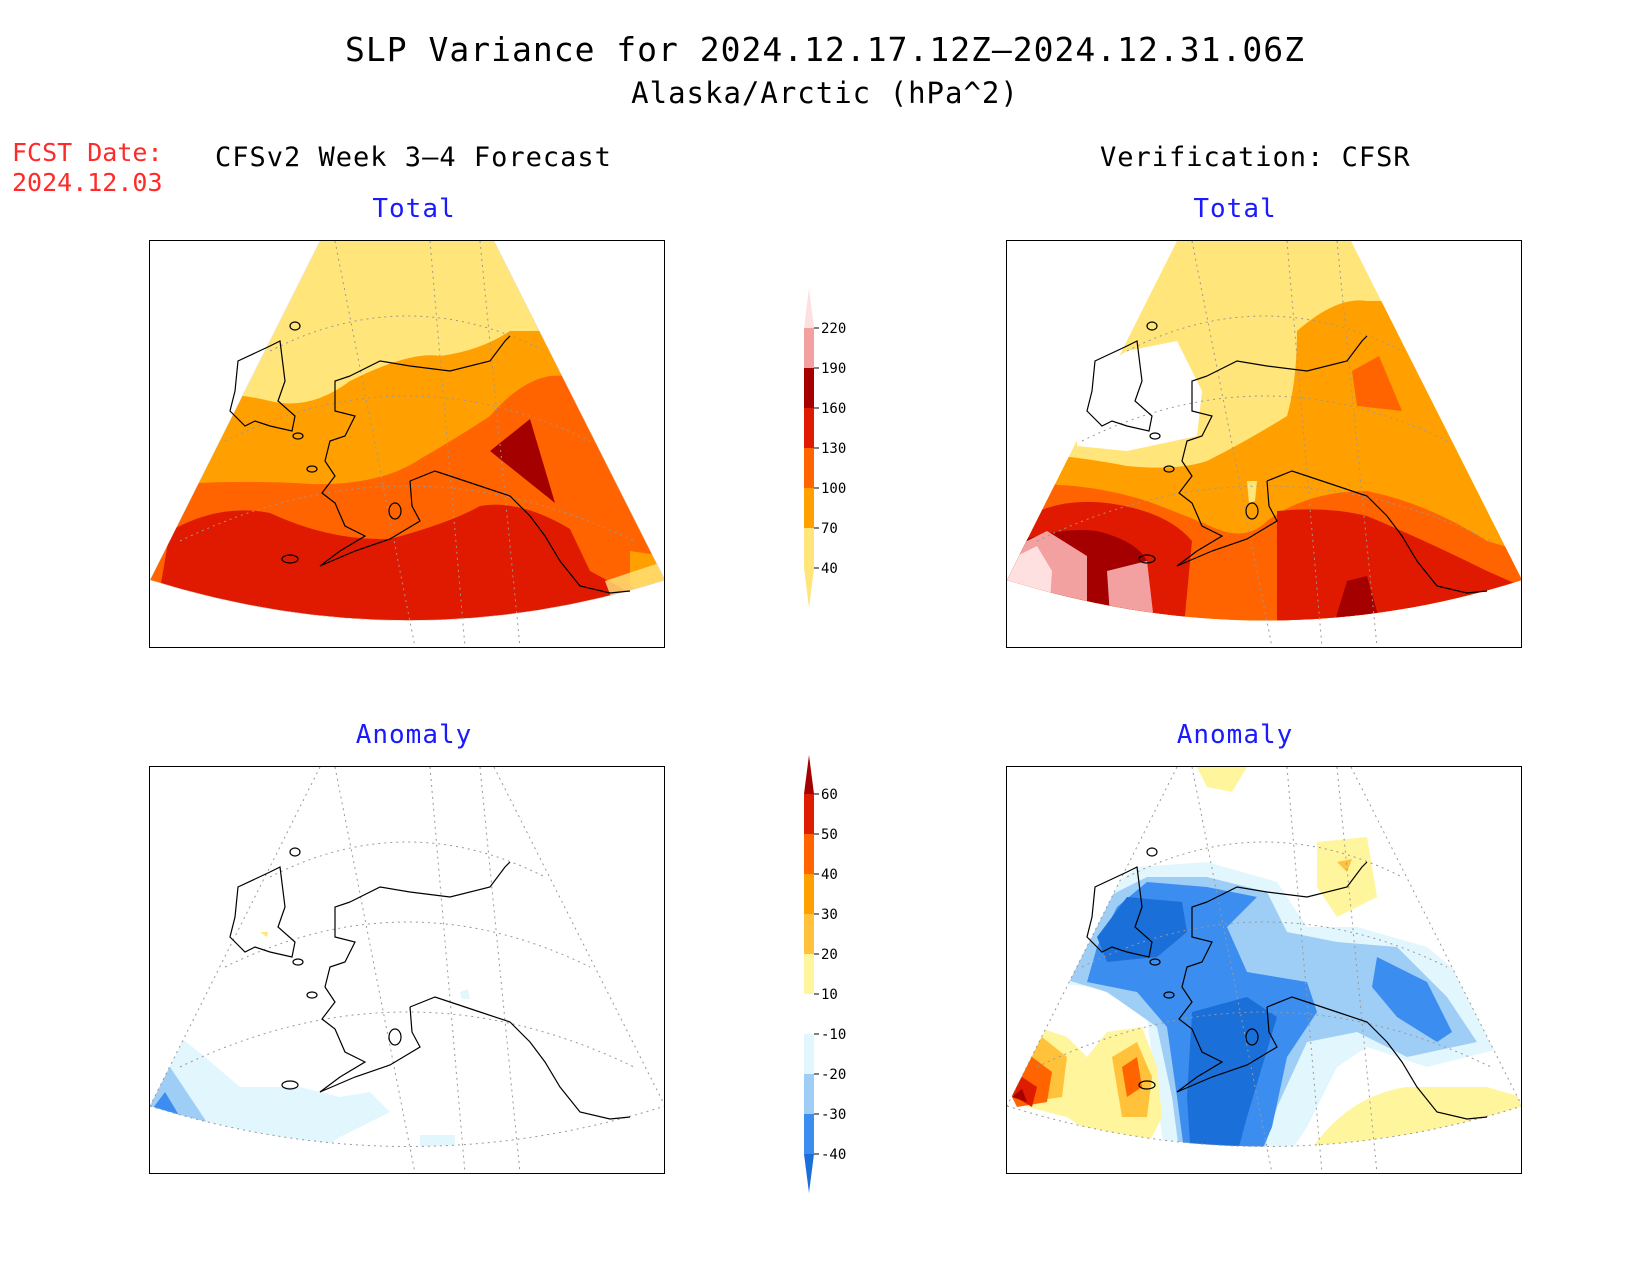 The image size is (1650, 1275). What do you see at coordinates (1264, 444) in the screenshot?
I see `verification-total-map` at bounding box center [1264, 444].